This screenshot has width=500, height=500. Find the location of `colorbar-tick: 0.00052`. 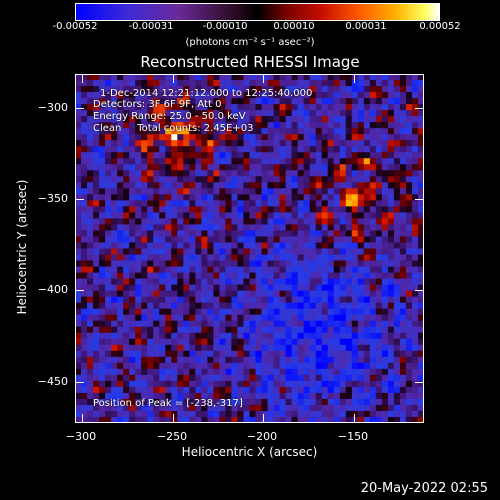

colorbar-tick: 0.00052 is located at coordinates (440, 26).